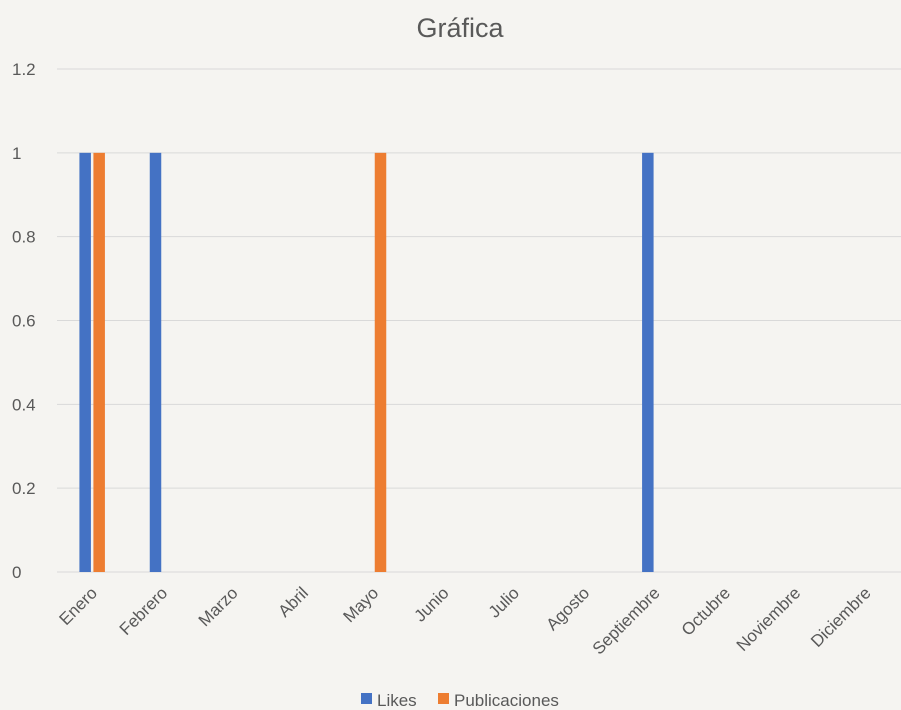 This screenshot has height=710, width=901. What do you see at coordinates (366, 698) in the screenshot?
I see `legend-swatch-likes` at bounding box center [366, 698].